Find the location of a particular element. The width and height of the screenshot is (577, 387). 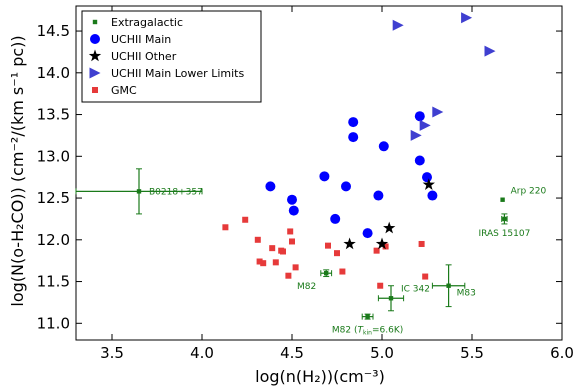

x-axis-label: log(n(H₂))(cm⁻³) is located at coordinates (320, 376).